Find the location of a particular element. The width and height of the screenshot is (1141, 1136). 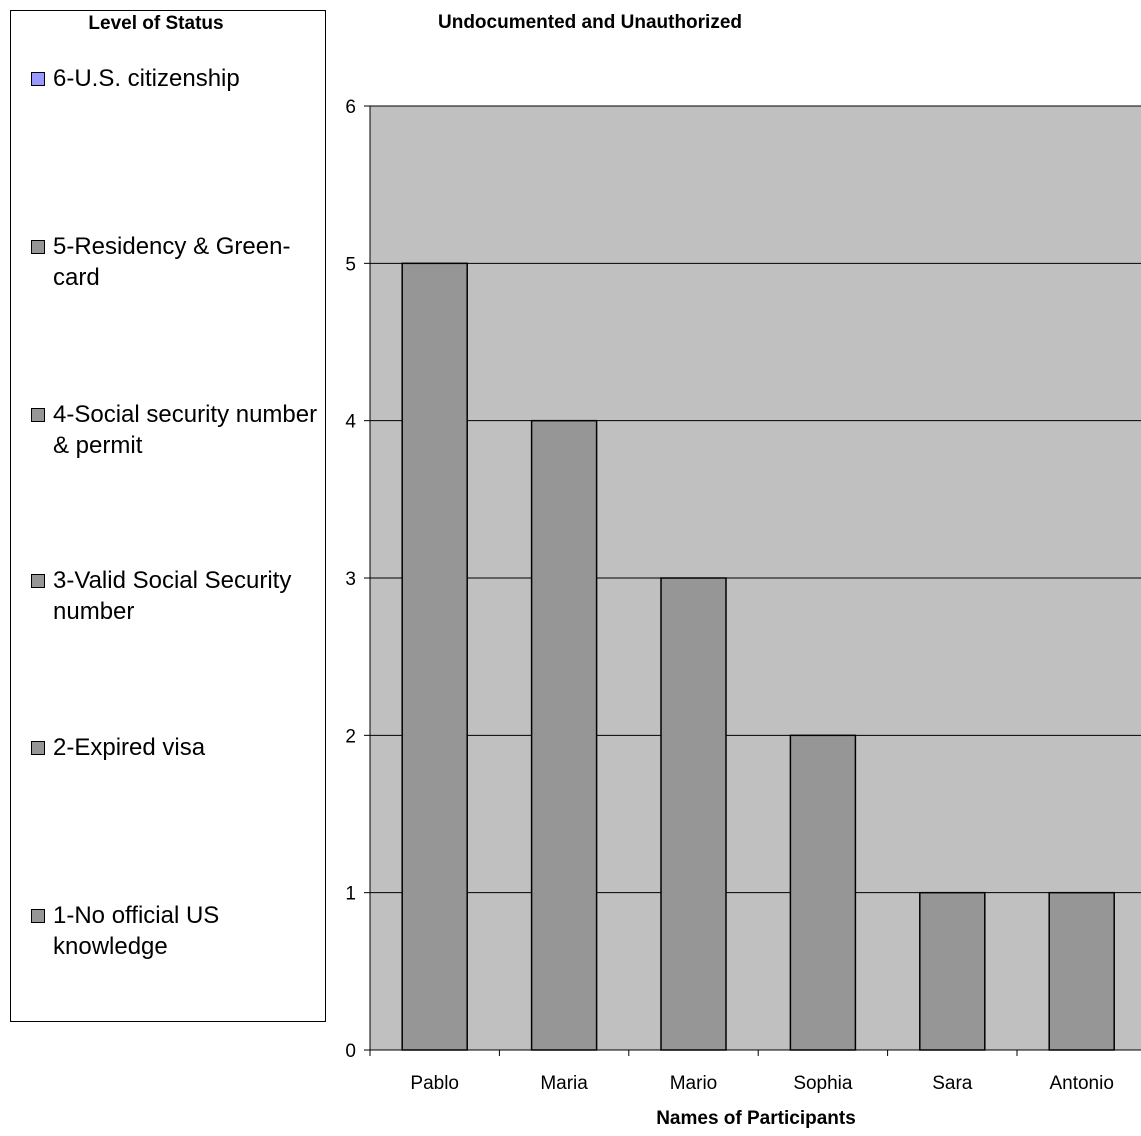

bar-maria is located at coordinates (564, 735).